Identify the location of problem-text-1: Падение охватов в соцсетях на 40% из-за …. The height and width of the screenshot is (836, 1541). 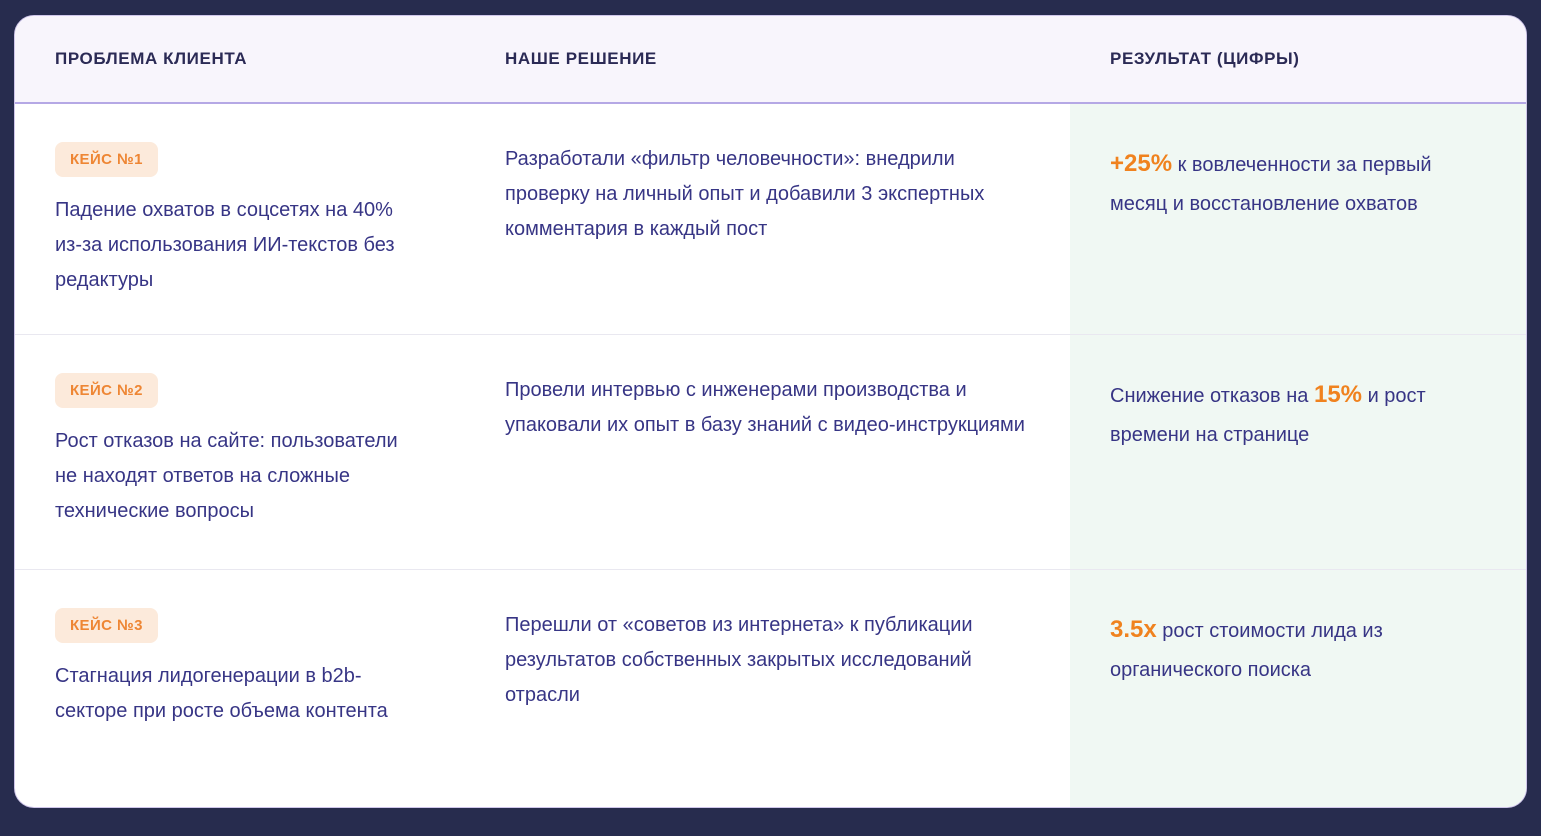
(225, 245).